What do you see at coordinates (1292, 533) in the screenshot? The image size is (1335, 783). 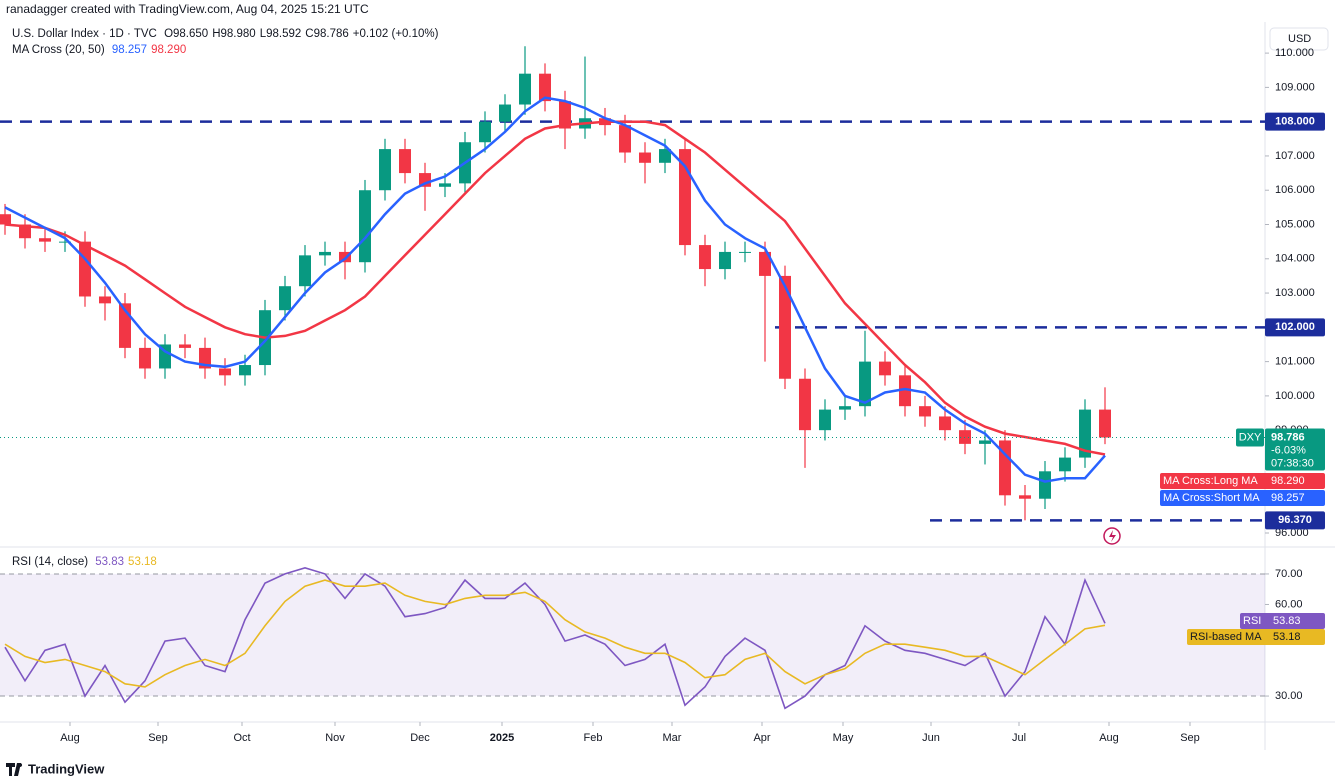 I see `y-tick-label: 96.000` at bounding box center [1292, 533].